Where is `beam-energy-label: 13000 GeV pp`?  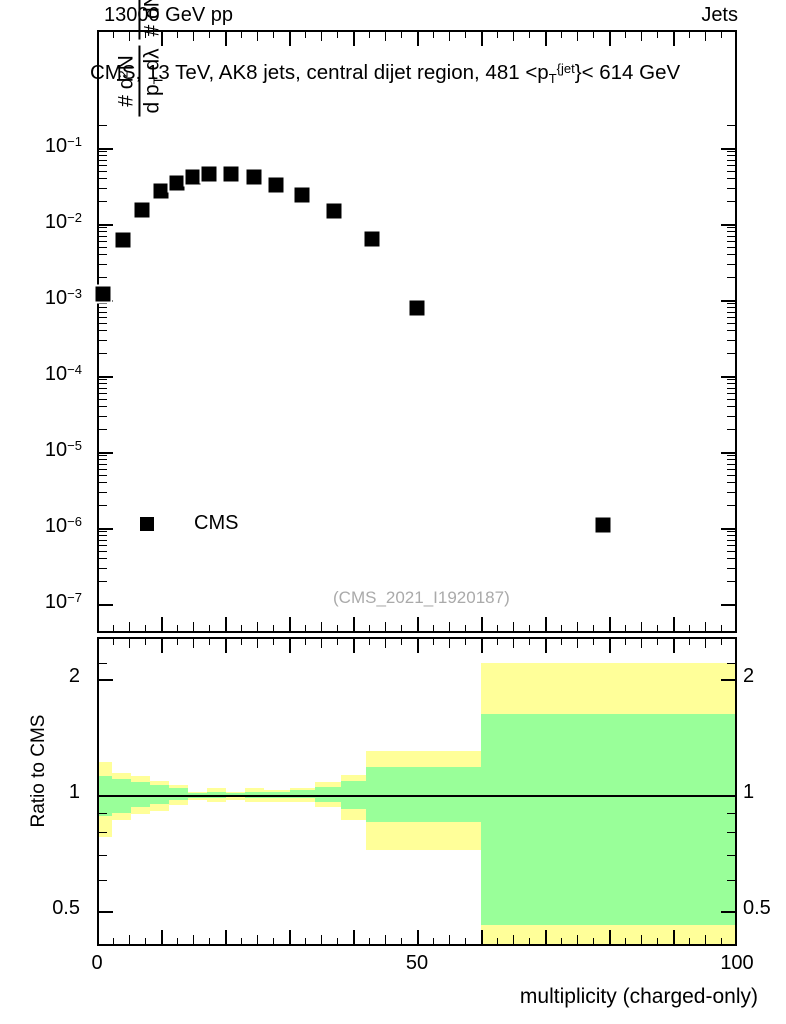 beam-energy-label: 13000 GeV pp is located at coordinates (168, 15).